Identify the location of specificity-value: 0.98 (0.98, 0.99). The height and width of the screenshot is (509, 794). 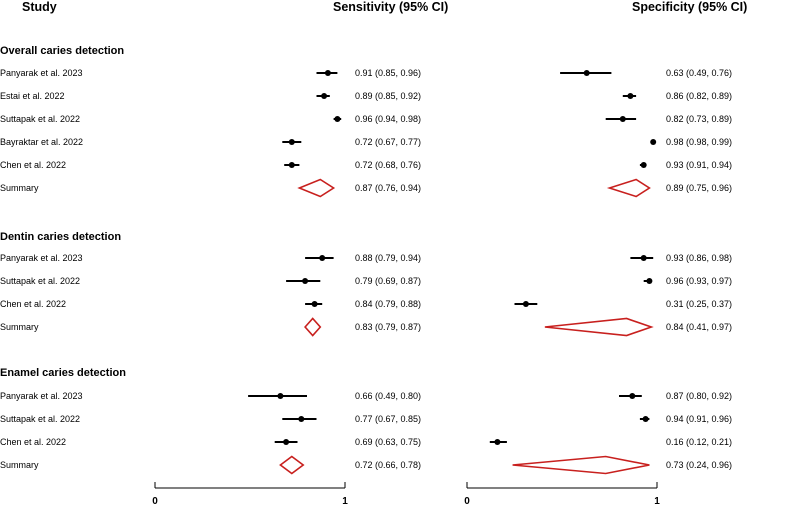
(699, 142).